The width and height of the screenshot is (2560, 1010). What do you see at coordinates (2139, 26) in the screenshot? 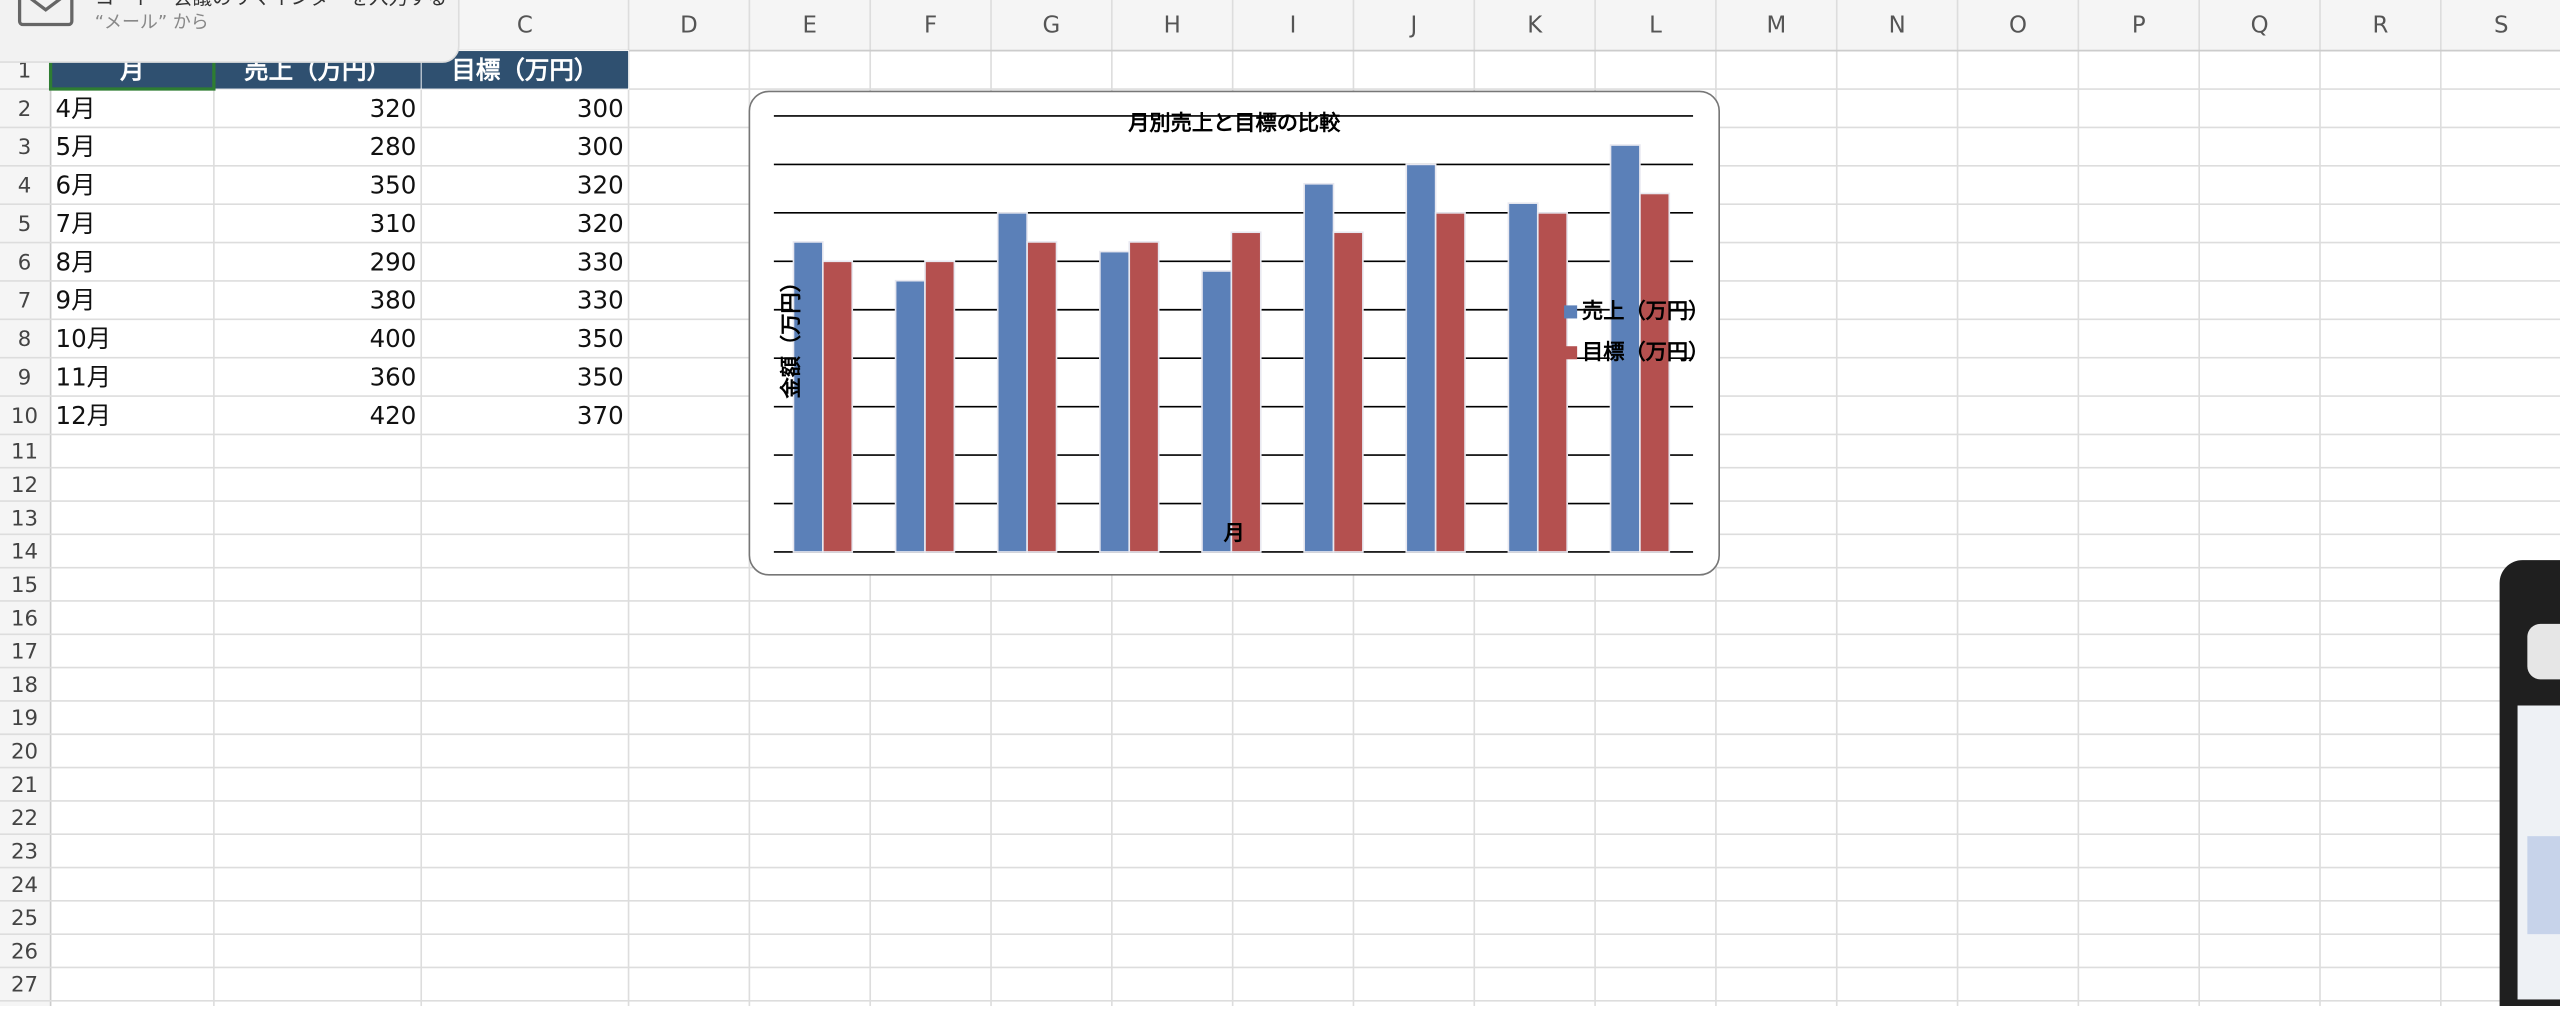
I see `column-header: P` at bounding box center [2139, 26].